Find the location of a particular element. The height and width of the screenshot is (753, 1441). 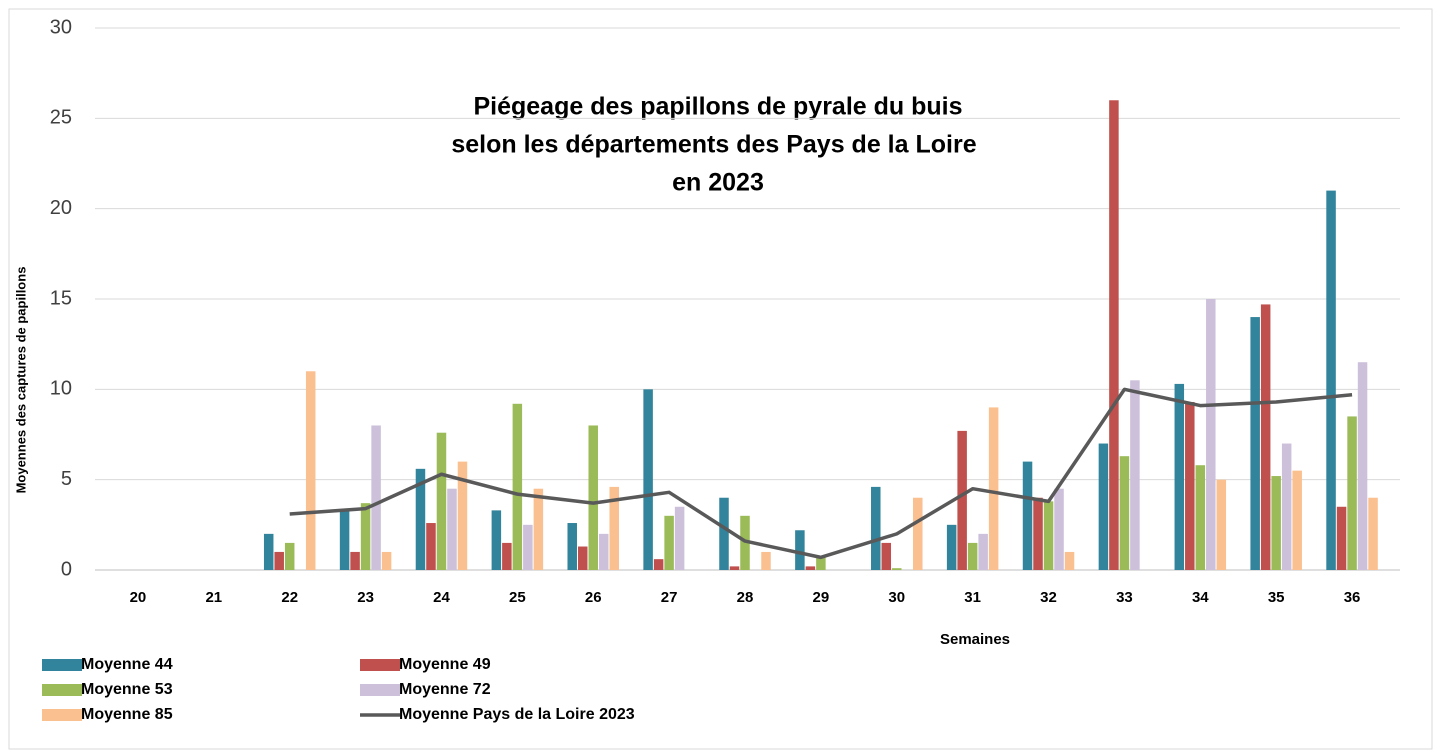

y-tick-label: 0 is located at coordinates (66, 569).